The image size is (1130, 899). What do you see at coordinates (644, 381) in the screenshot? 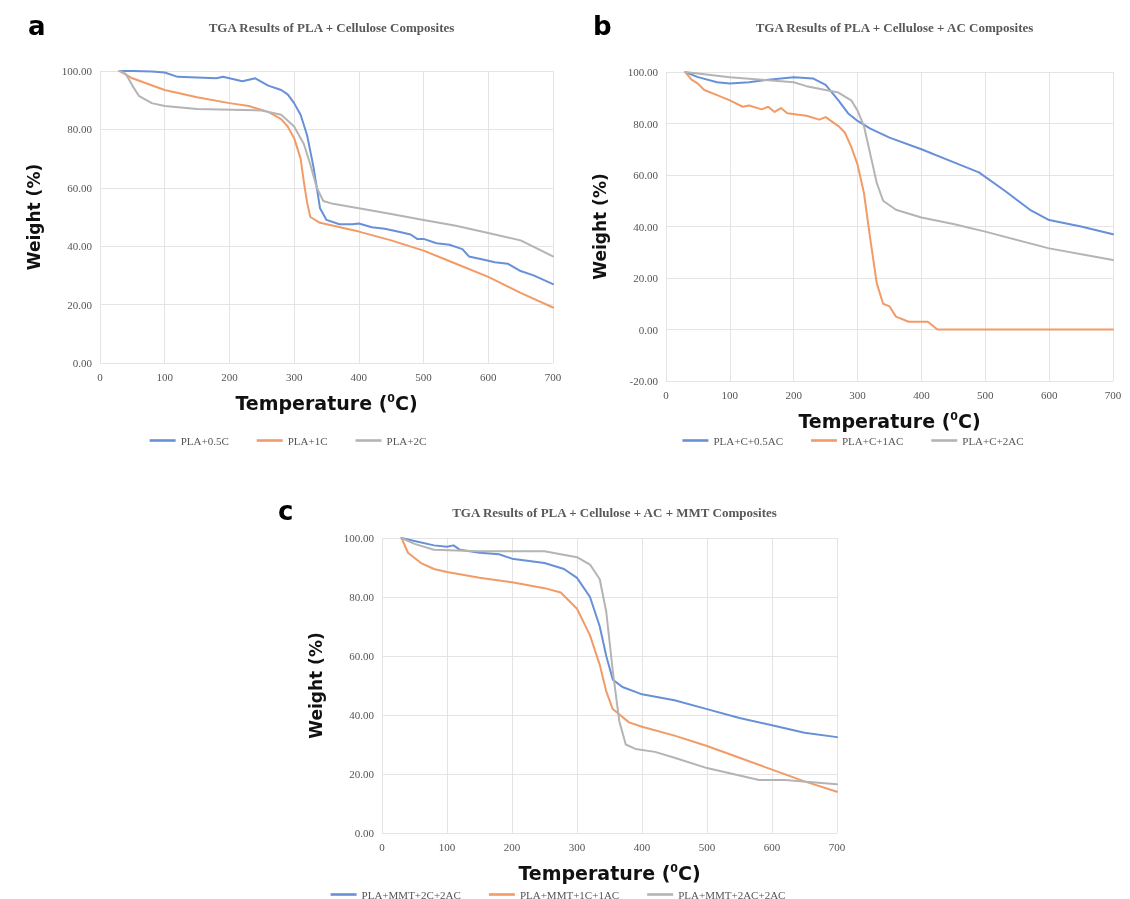
I see `y-tick-label: -20.00` at bounding box center [644, 381].